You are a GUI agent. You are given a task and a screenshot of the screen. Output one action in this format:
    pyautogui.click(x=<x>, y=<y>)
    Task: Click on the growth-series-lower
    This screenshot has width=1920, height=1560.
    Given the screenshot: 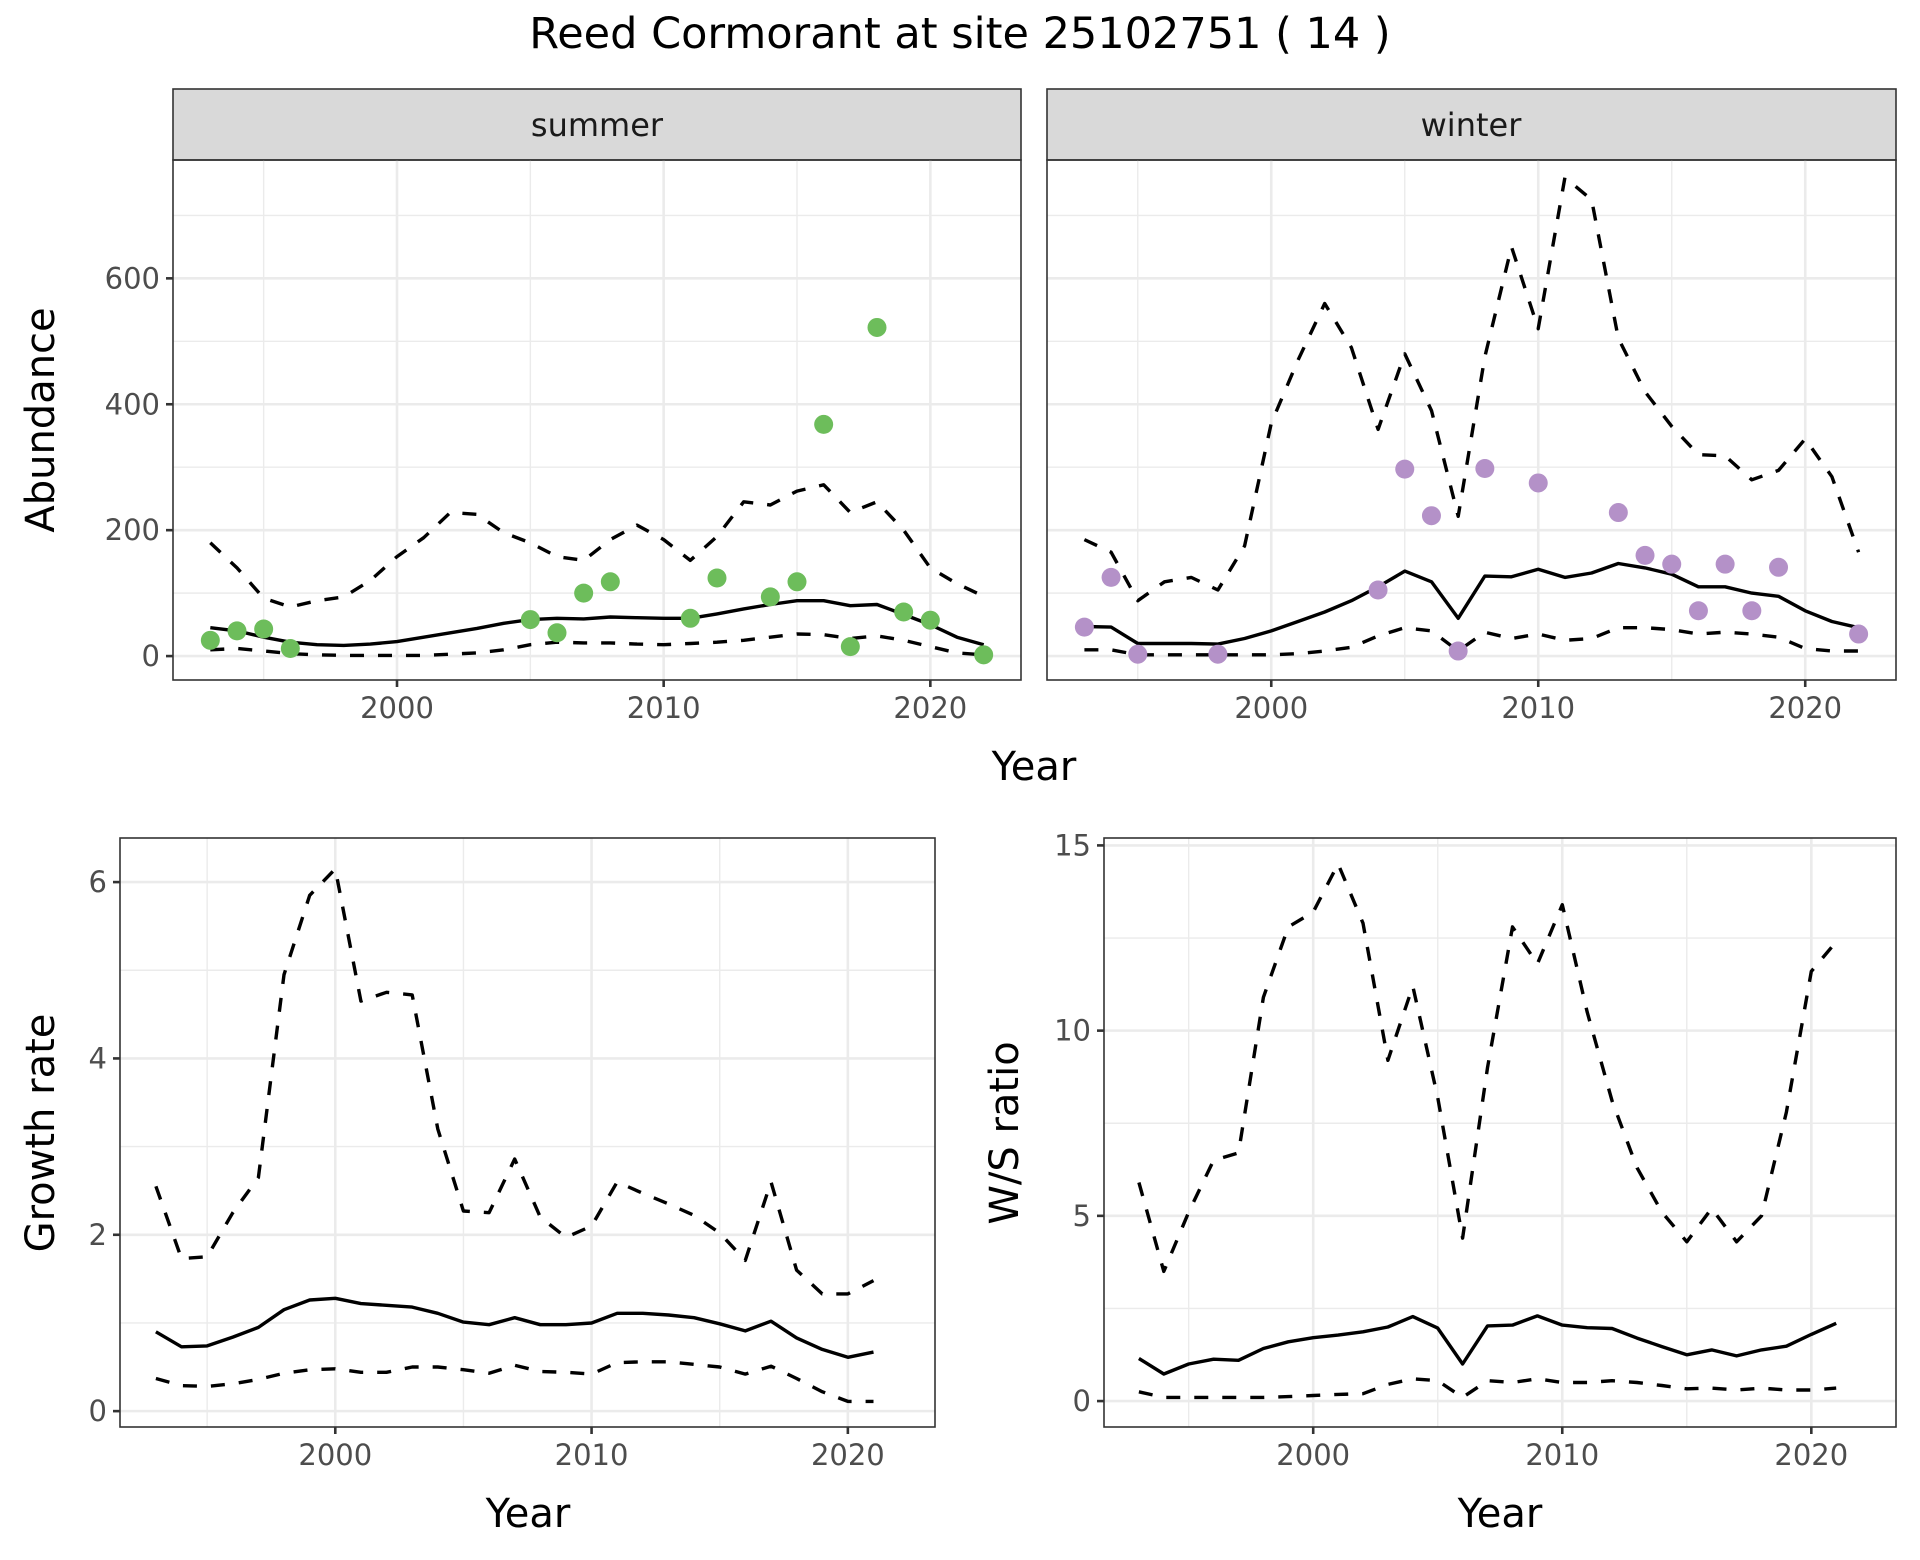 What is the action you would take?
    pyautogui.click(x=514, y=1382)
    